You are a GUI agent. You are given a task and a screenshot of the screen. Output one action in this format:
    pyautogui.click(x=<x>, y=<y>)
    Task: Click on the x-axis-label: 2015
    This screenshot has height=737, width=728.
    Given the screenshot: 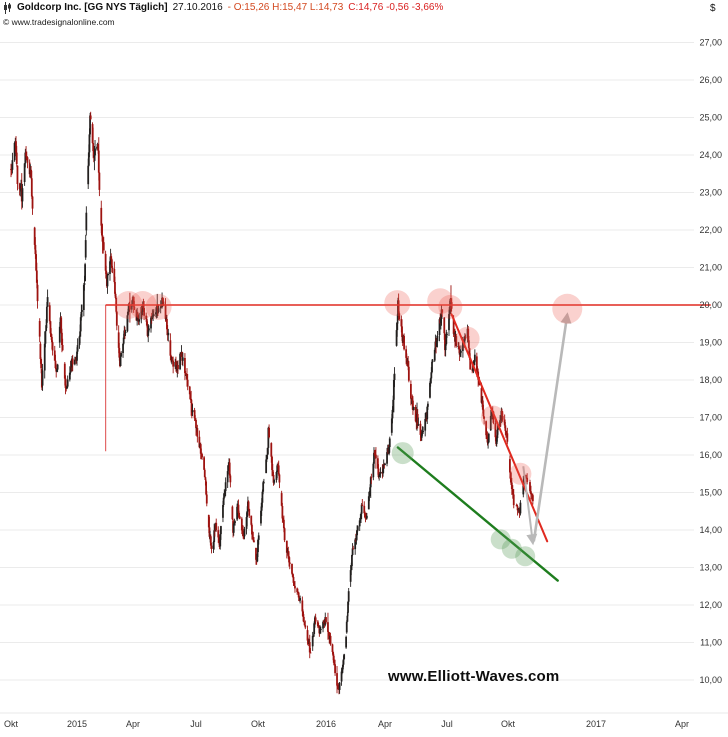 What is the action you would take?
    pyautogui.click(x=77, y=724)
    